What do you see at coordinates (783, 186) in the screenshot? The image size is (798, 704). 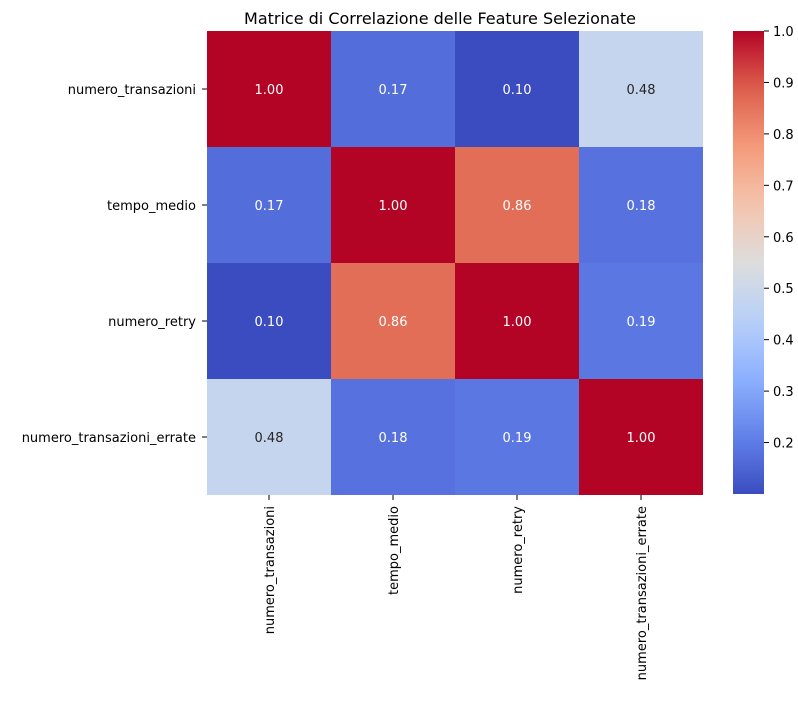 I see `colorbar-tick-label: 0.7` at bounding box center [783, 186].